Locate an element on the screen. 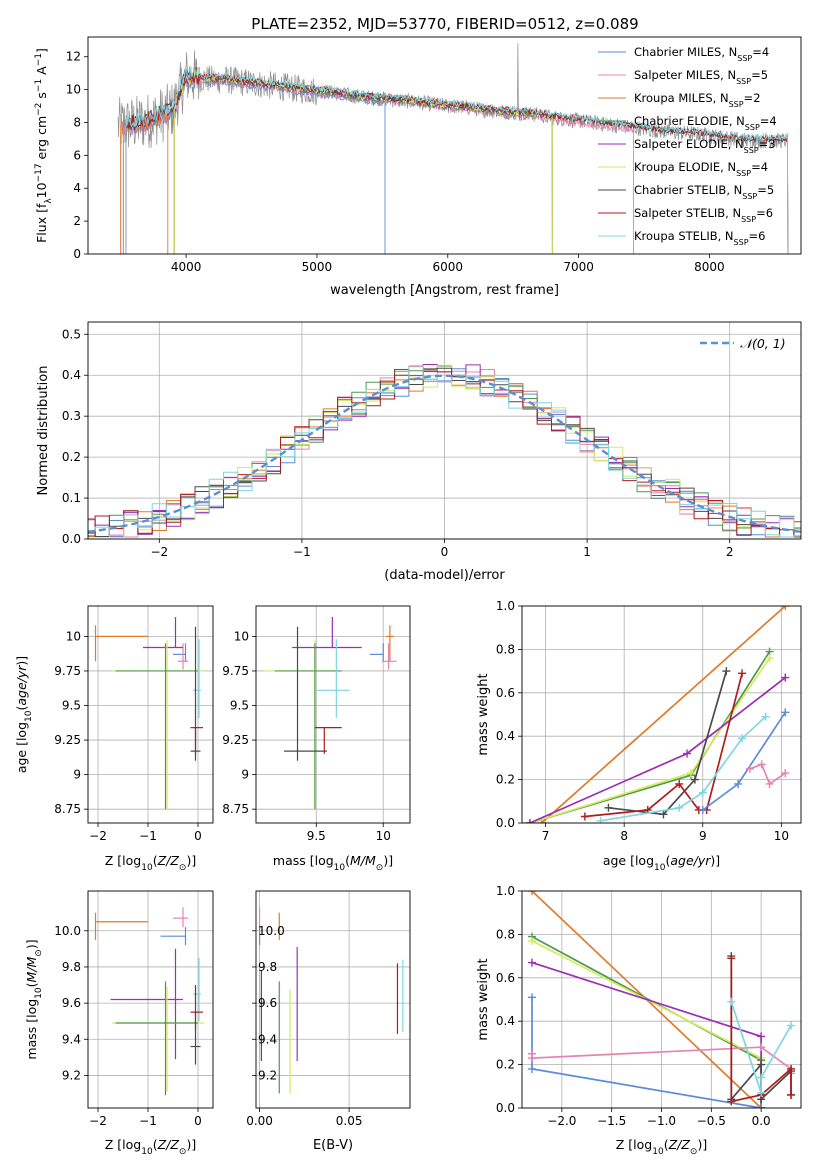 The image size is (819, 1170). legend-entry: Chabrier STELIB, NSSP=5 is located at coordinates (704, 192).